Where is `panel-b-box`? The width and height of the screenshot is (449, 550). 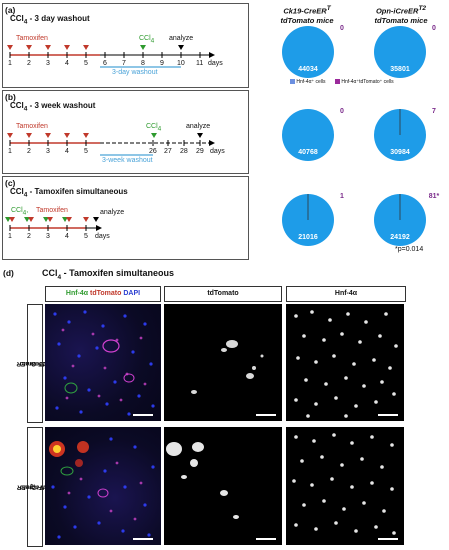
panel-b-box is located at coordinates (125, 132).